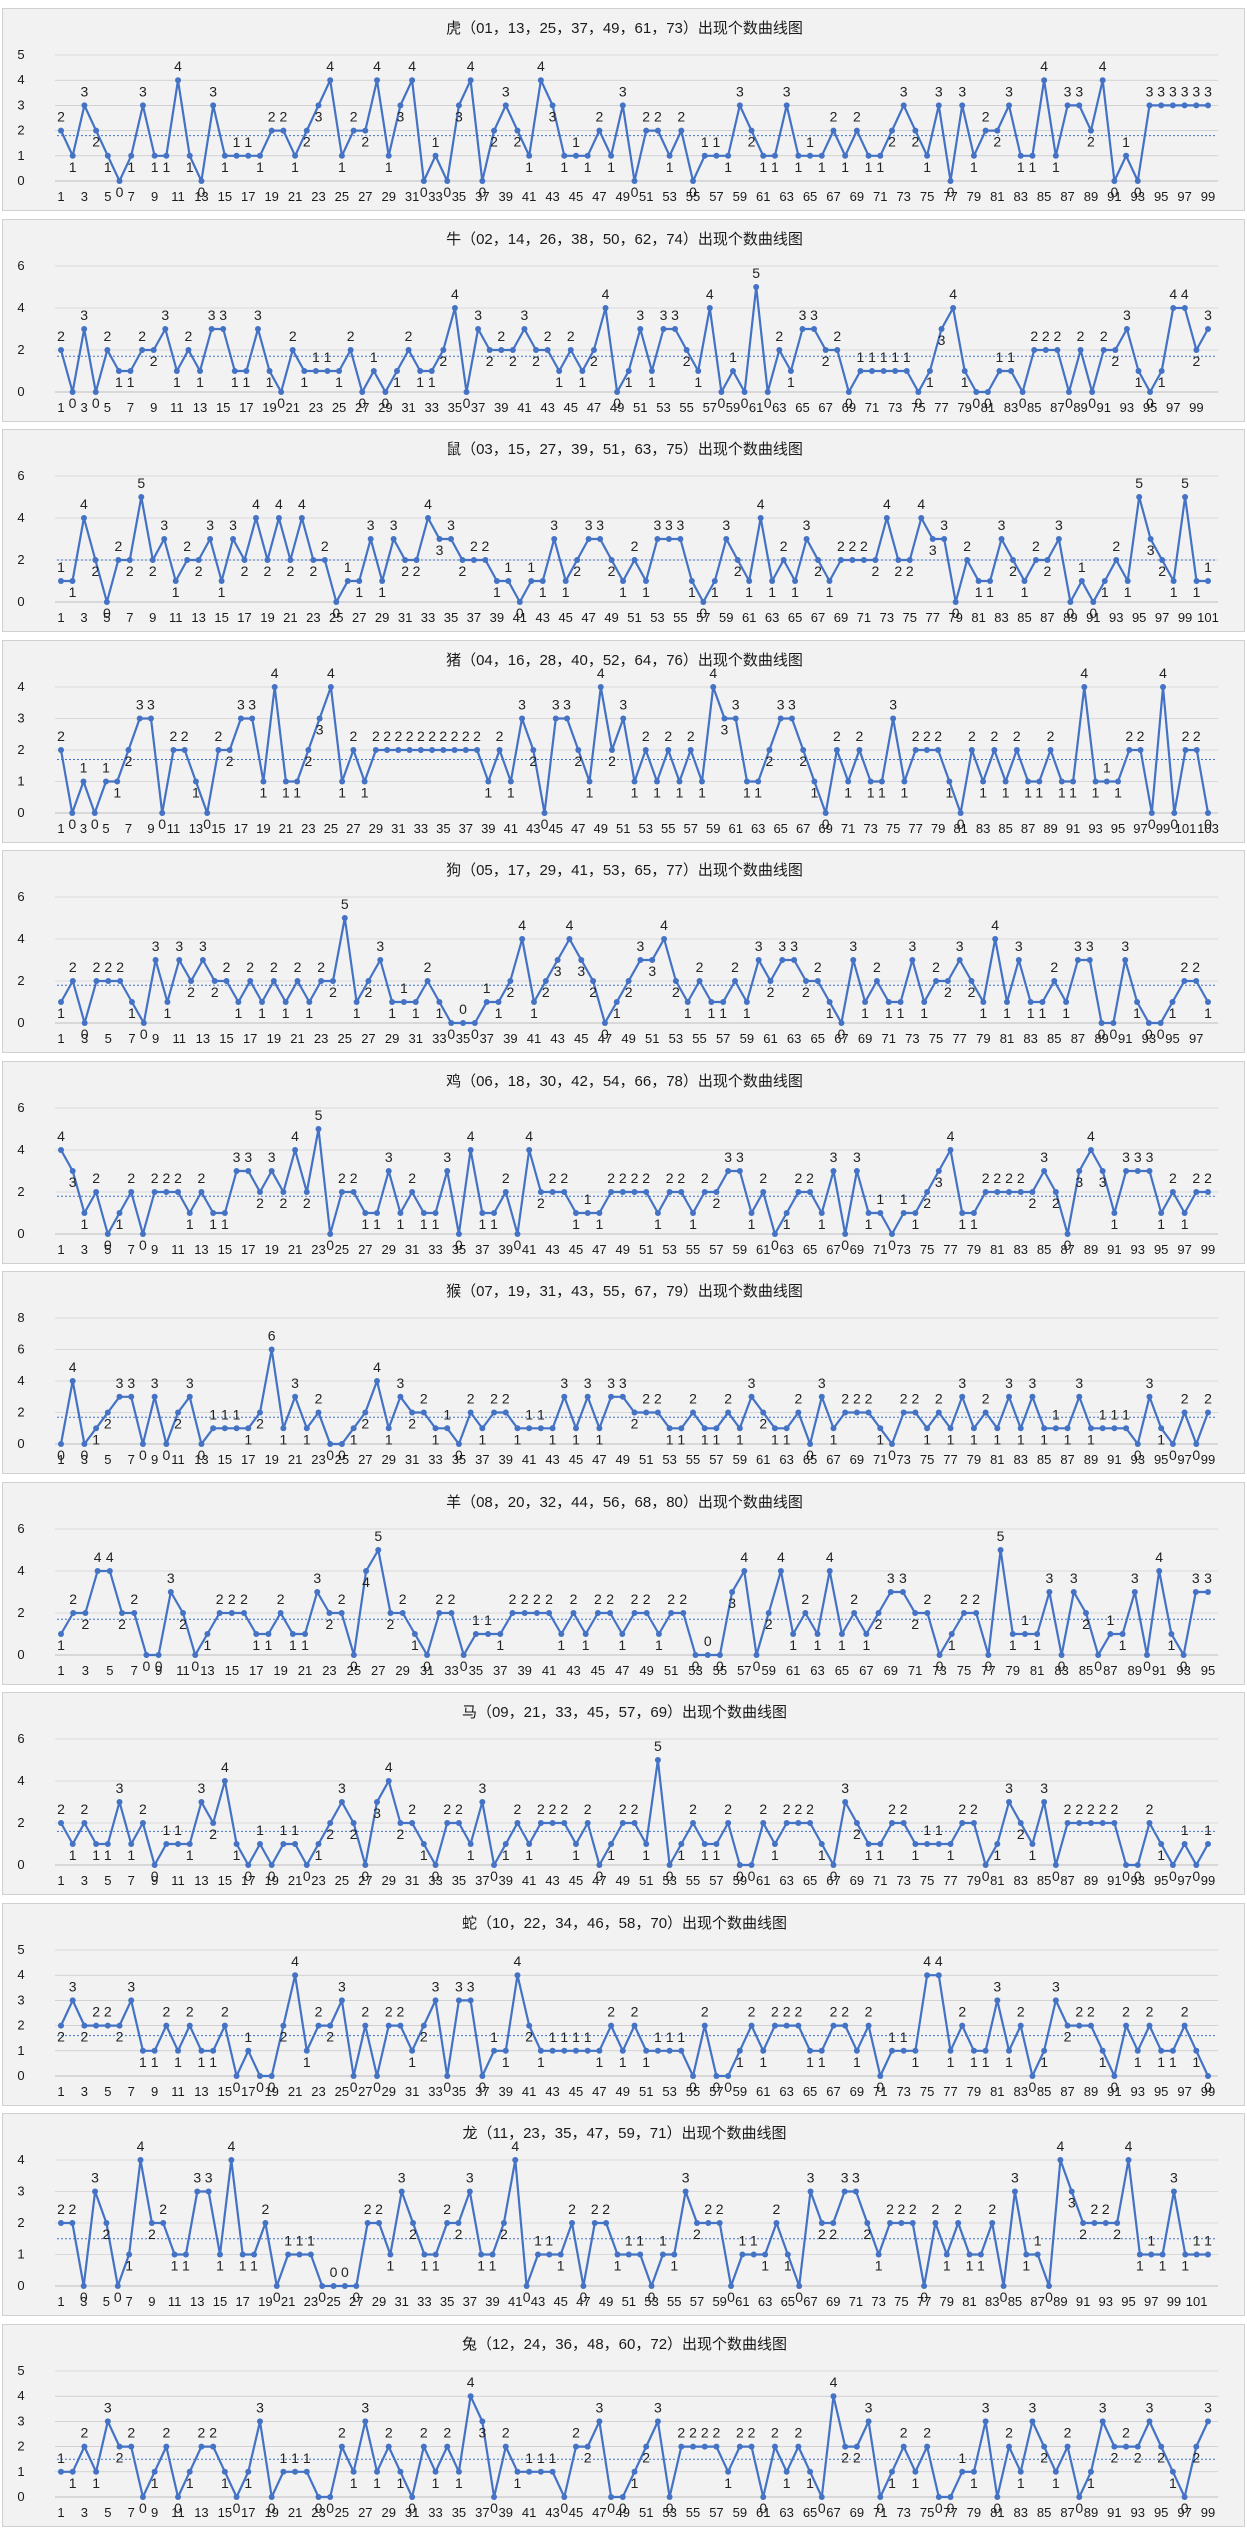  What do you see at coordinates (747, 1038) in the screenshot?
I see `x-tick-label: 59` at bounding box center [747, 1038].